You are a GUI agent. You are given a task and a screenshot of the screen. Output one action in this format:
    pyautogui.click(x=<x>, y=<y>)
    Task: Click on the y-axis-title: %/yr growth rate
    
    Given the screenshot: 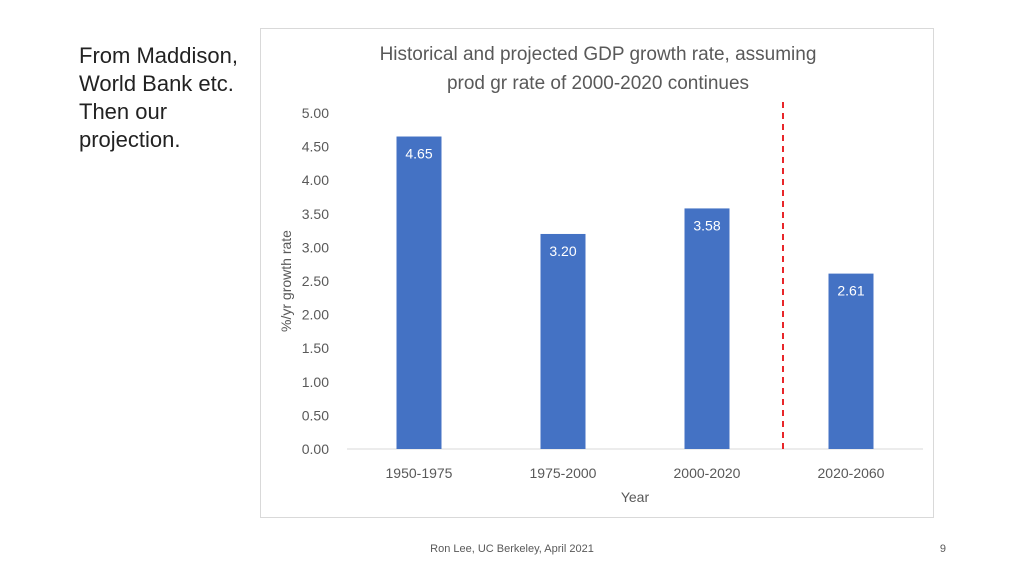 What is the action you would take?
    pyautogui.click(x=286, y=281)
    